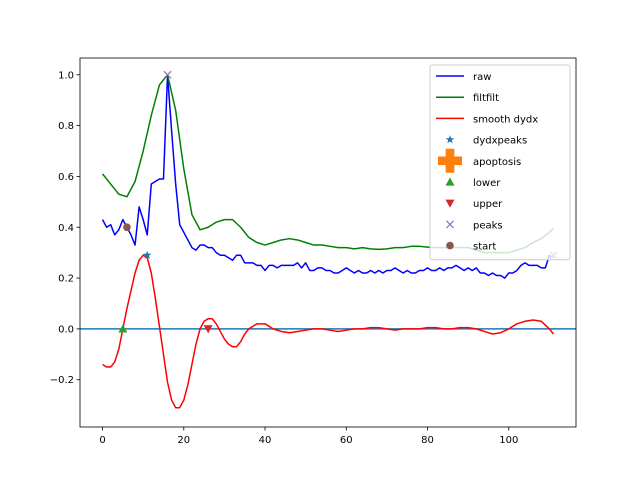 The image size is (640, 480). I want to click on marker-dydxpeaks, so click(147, 254).